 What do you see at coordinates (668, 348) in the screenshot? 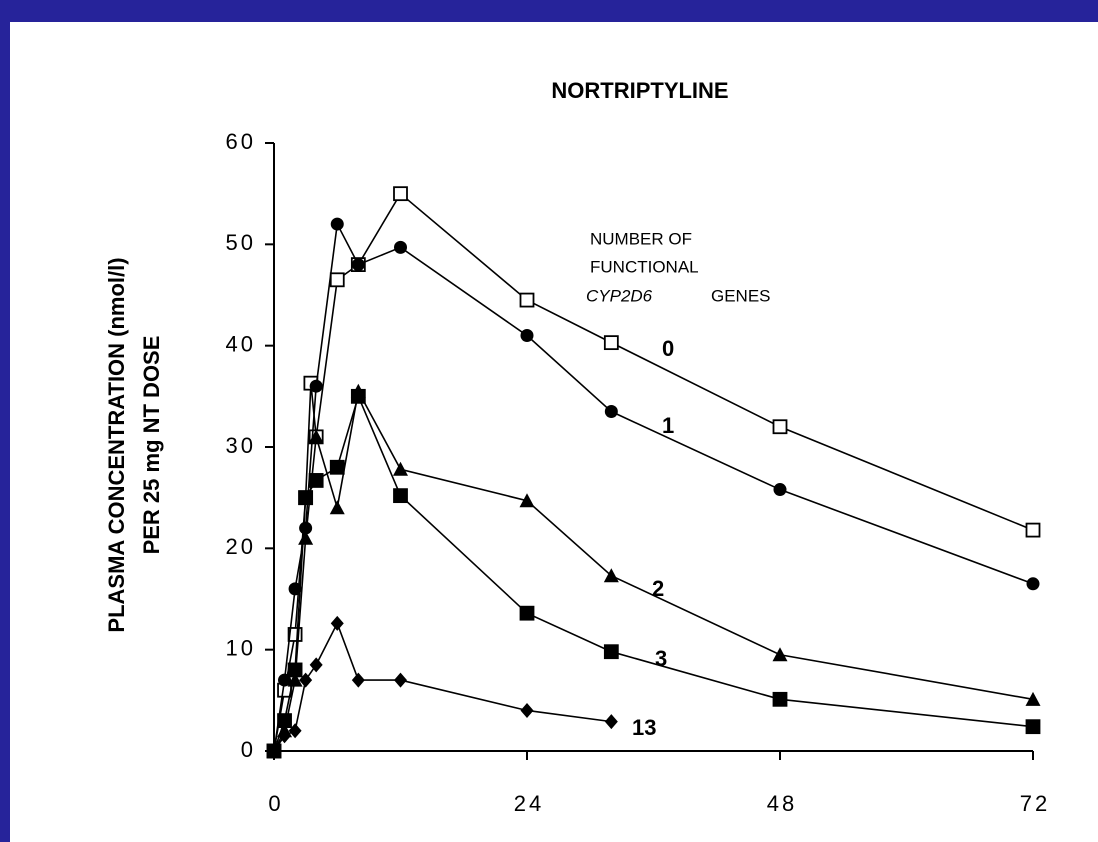
I see `series-label: 0` at bounding box center [668, 348].